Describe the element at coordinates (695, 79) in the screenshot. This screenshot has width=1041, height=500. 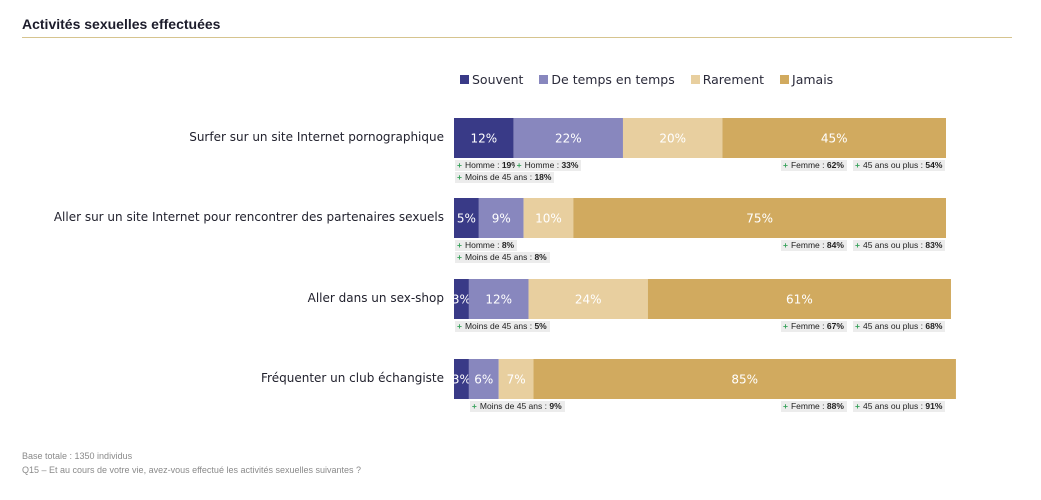
I see `legend-swatch-rarement` at that location.